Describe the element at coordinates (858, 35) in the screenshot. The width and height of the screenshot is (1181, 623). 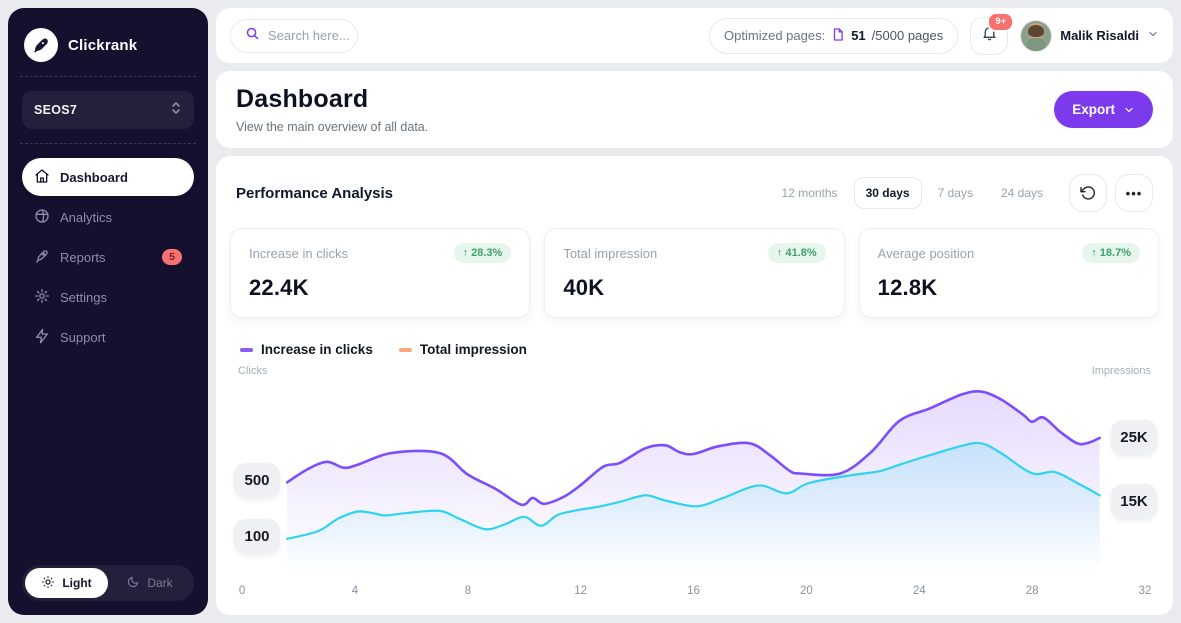
I see `optimized-pages-value: 51` at that location.